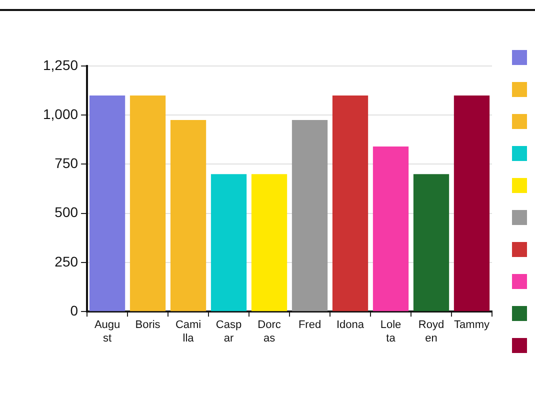 Image resolution: width=535 pixels, height=407 pixels. I want to click on y-tick-label: 1,000, so click(60, 114).